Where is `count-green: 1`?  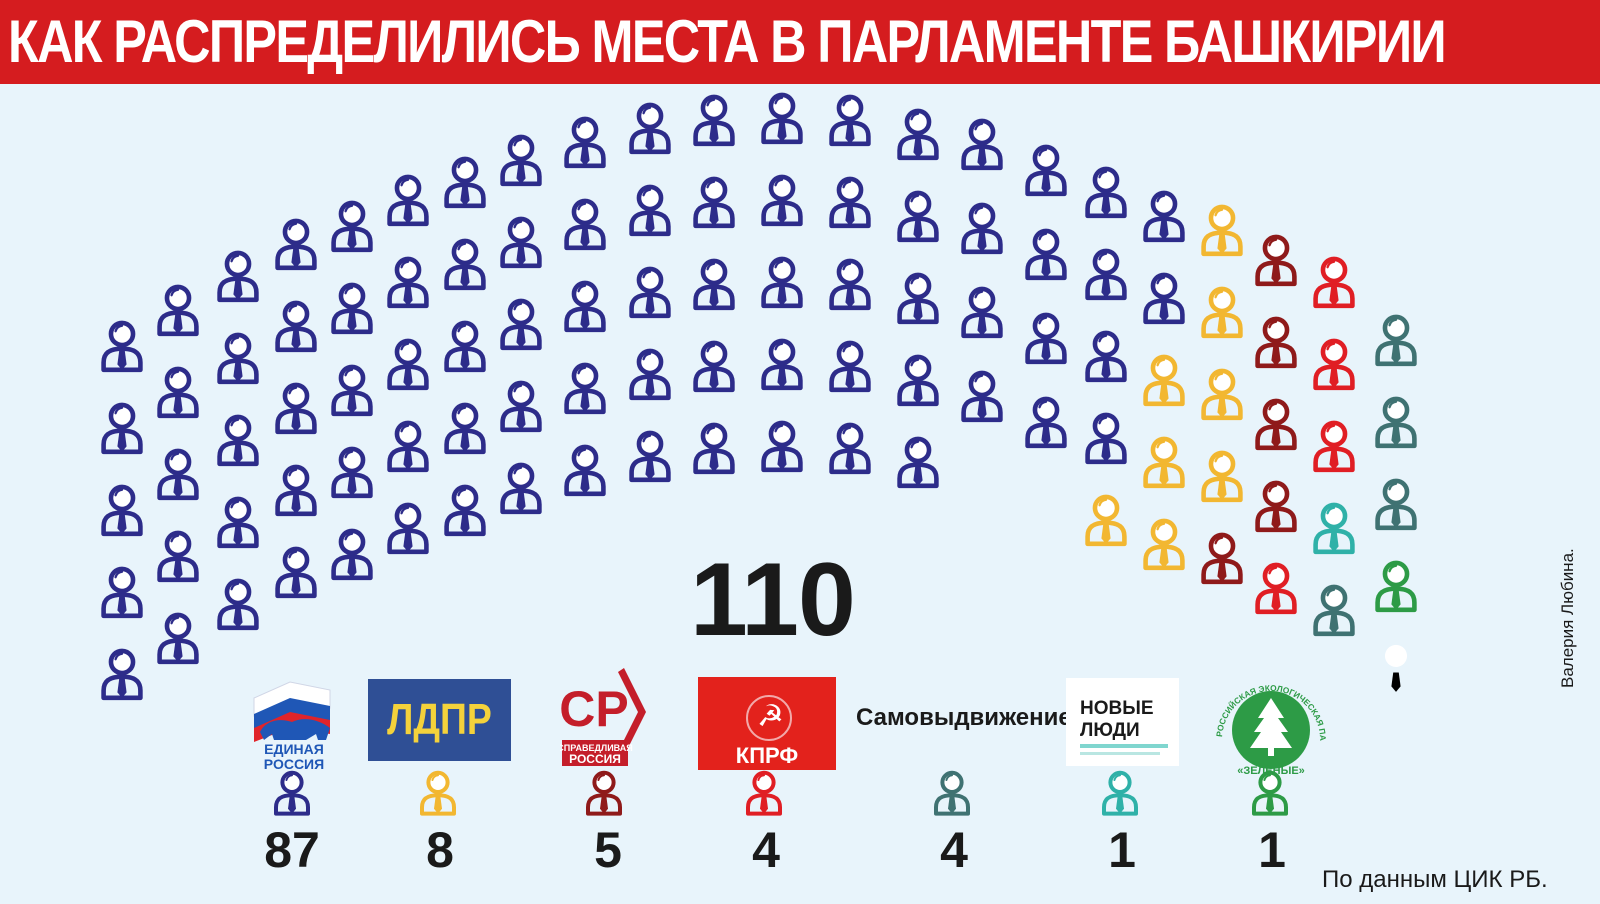
count-green: 1 is located at coordinates (1272, 850).